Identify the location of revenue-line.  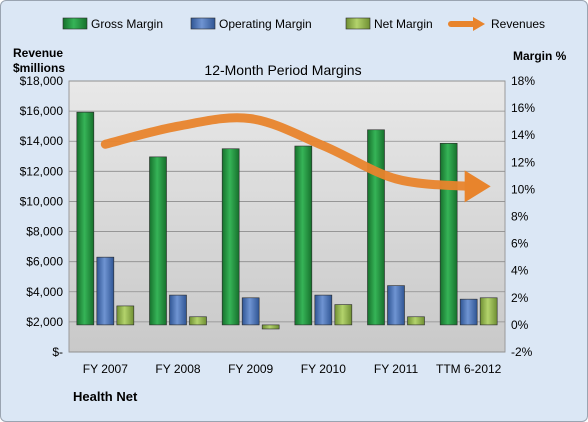
(295, 158).